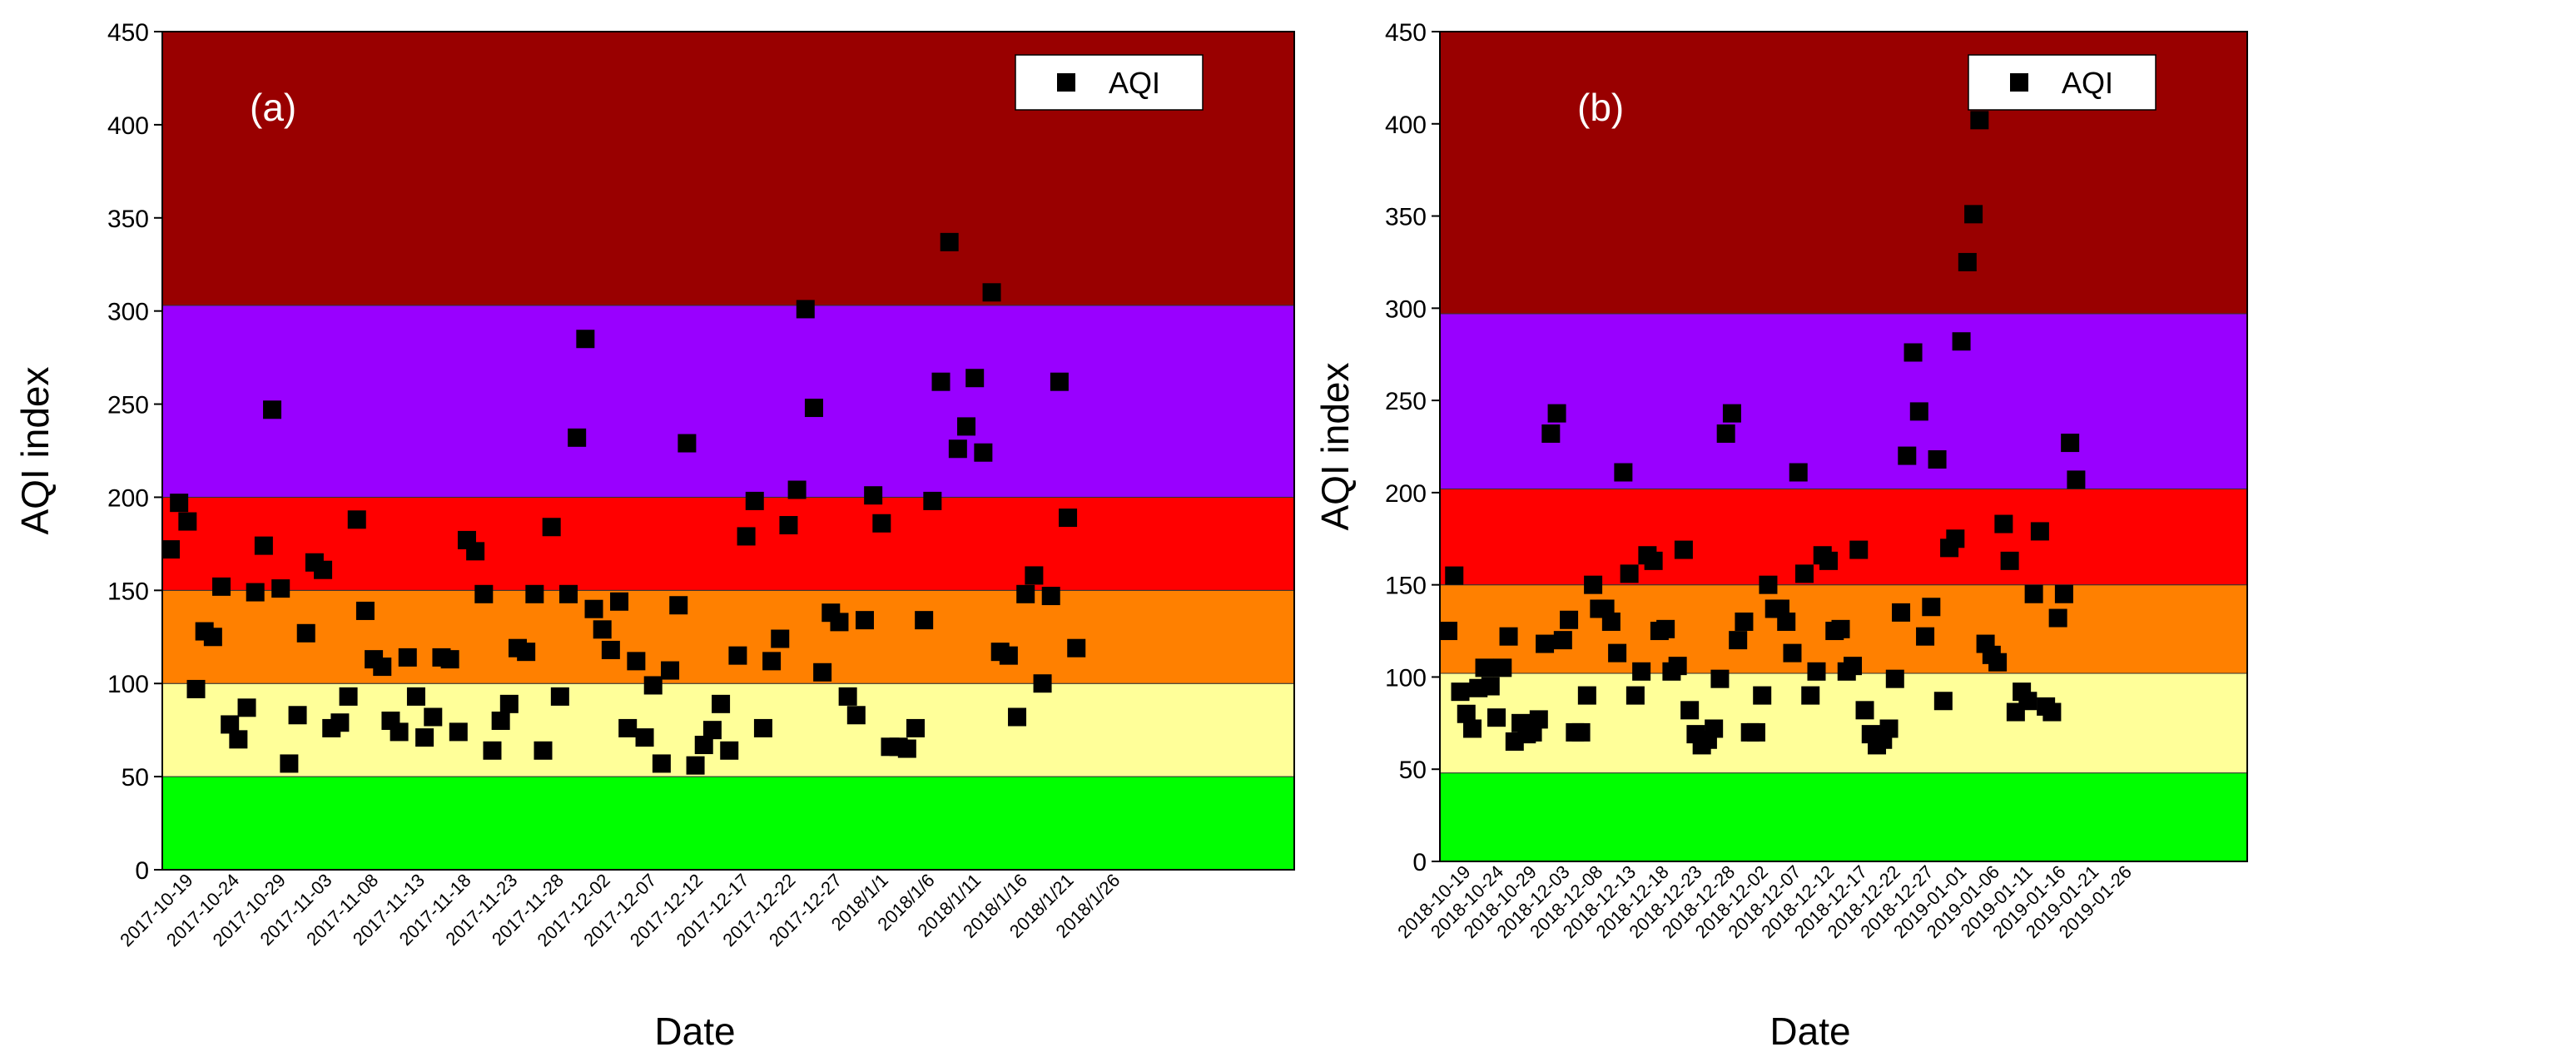 Image resolution: width=2576 pixels, height=1057 pixels. What do you see at coordinates (1406, 125) in the screenshot?
I see `y-tick-label: 400` at bounding box center [1406, 125].